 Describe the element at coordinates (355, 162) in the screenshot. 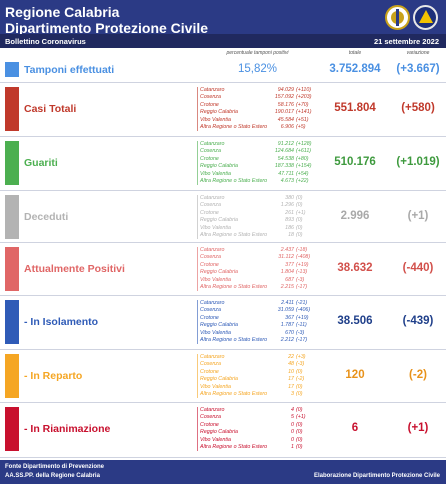

I see `guariti-total: 510.176` at that location.